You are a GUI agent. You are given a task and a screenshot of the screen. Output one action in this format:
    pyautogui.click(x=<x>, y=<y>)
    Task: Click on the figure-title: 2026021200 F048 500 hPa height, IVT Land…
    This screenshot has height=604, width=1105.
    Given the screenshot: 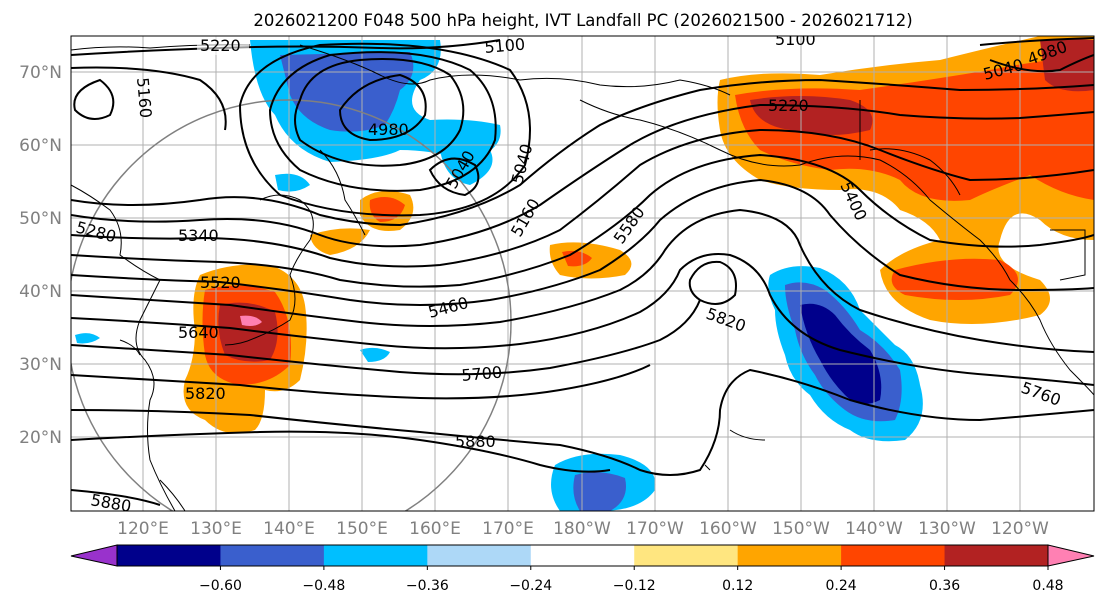 What is the action you would take?
    pyautogui.click(x=582, y=20)
    